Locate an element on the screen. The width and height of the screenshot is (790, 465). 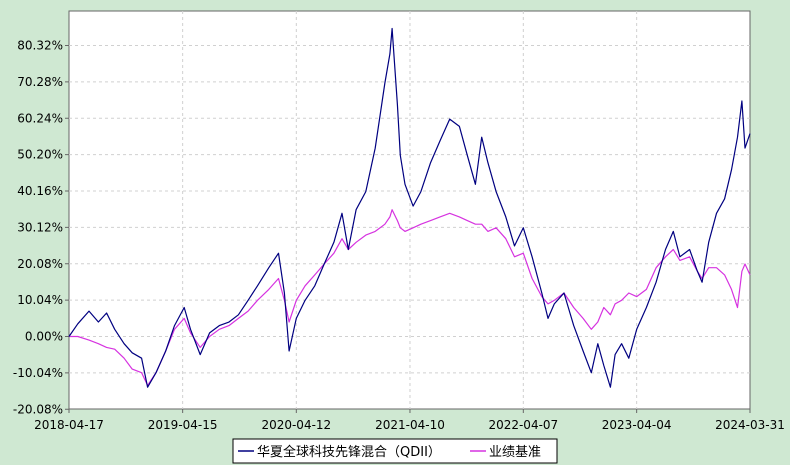
legend-box is located at coordinates (395, 451).